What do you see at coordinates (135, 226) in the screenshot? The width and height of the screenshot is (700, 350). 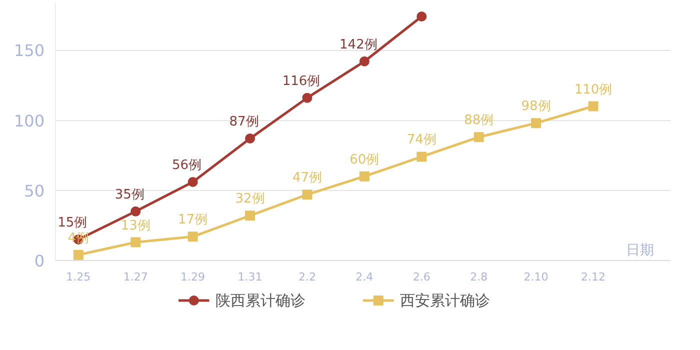 I see `data-label: 13例` at bounding box center [135, 226].